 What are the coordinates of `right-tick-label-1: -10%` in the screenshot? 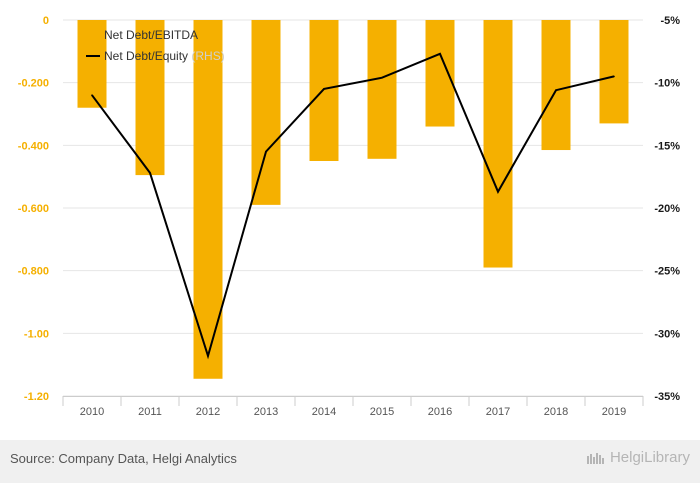 It's located at (667, 84).